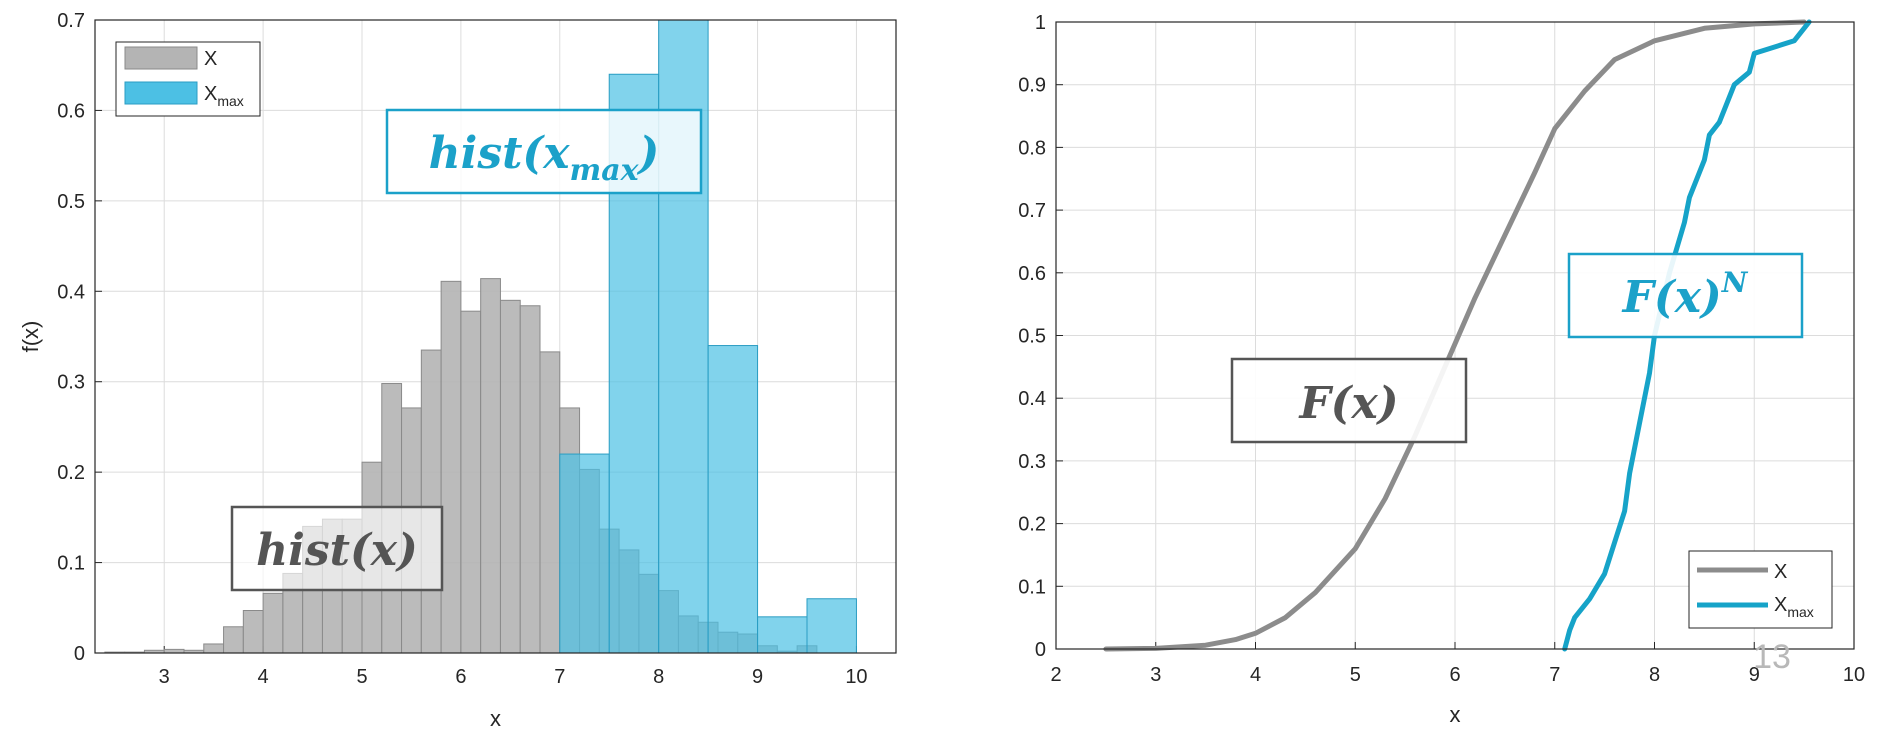  What do you see at coordinates (71, 202) in the screenshot?
I see `left-y-tick-label: 0.5` at bounding box center [71, 202].